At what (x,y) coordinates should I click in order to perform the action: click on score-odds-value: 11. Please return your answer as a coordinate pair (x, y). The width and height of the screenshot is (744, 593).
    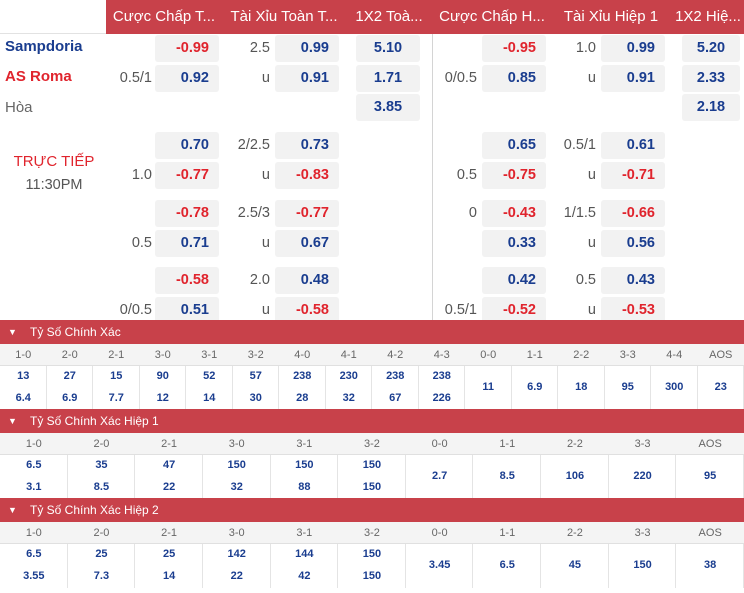
    Looking at the image, I should click on (488, 387).